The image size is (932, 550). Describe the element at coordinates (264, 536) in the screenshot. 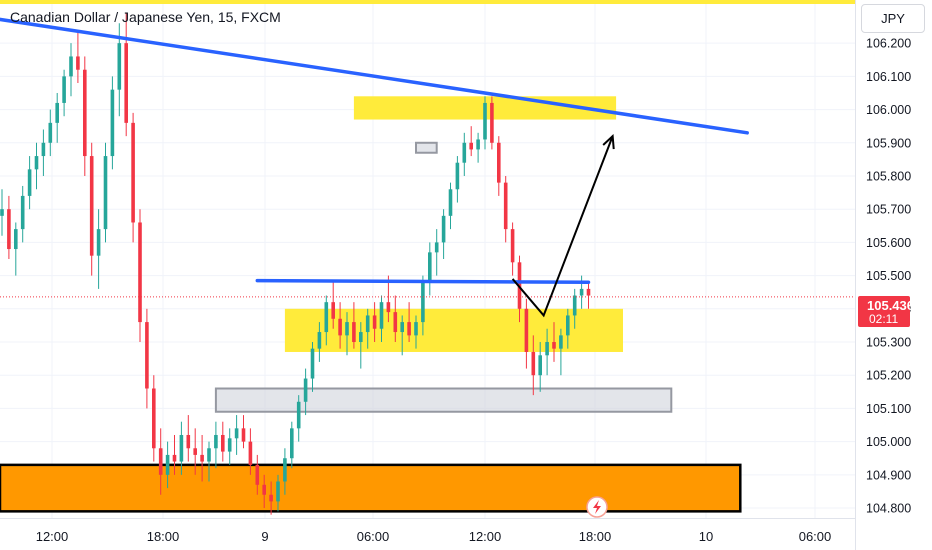

I see `x-tick-label: 9` at that location.